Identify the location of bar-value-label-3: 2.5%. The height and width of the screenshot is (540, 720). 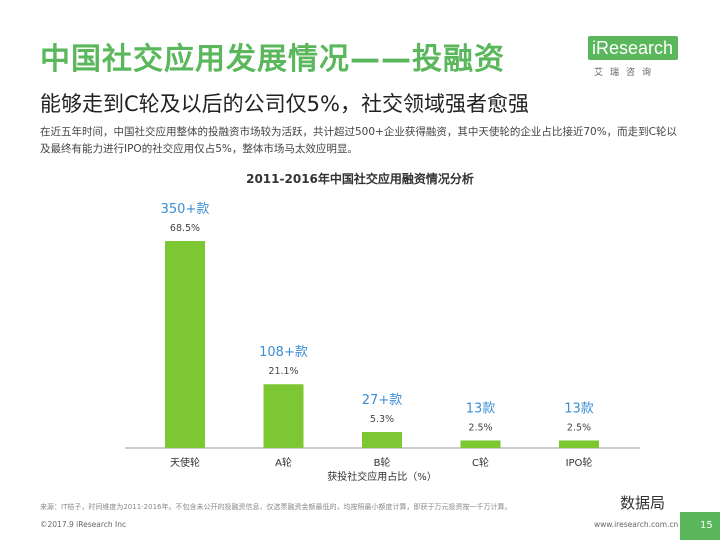
(480, 427).